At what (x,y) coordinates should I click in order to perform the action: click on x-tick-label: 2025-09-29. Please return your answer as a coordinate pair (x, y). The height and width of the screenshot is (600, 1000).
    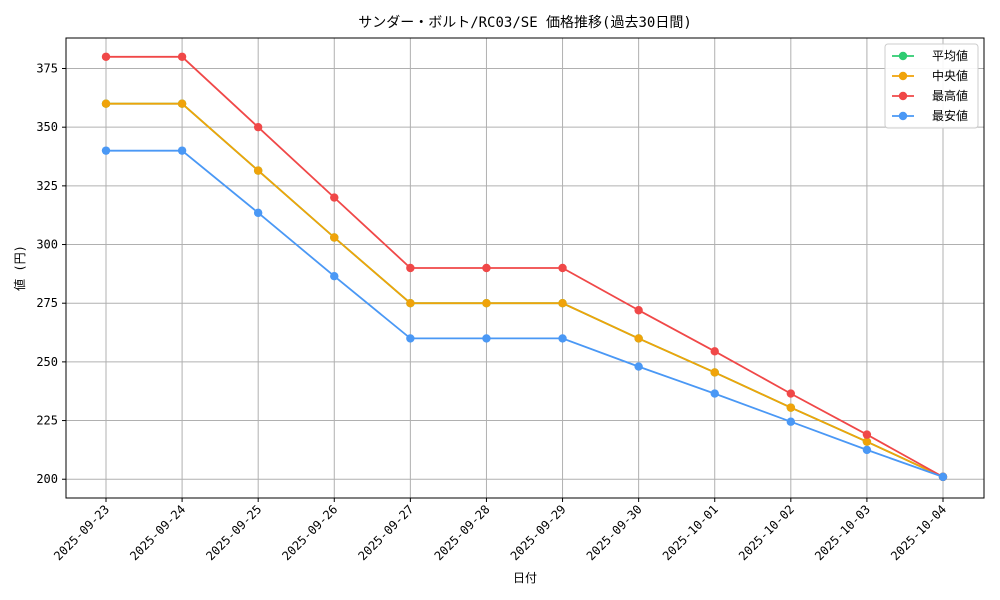
    Looking at the image, I should click on (538, 532).